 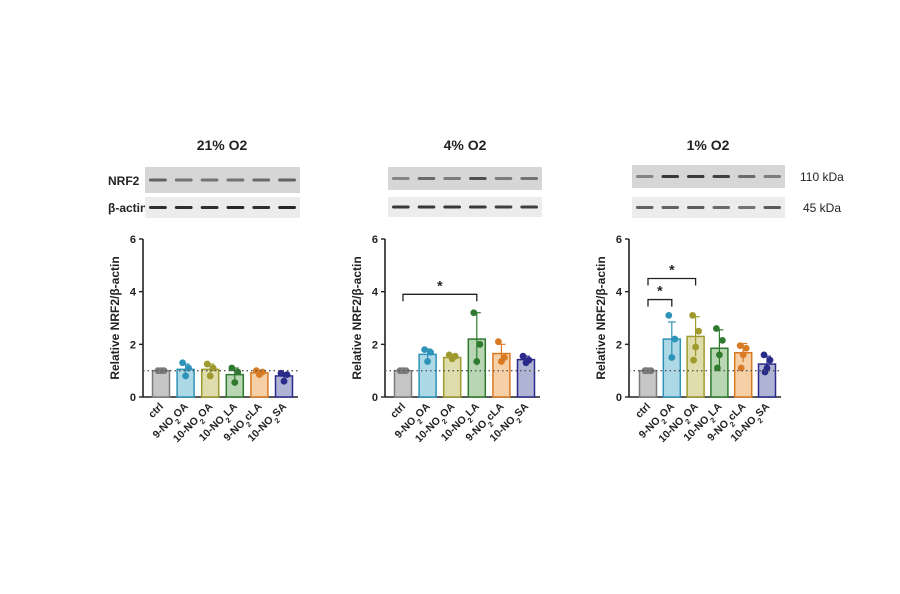 What do you see at coordinates (822, 208) in the screenshot?
I see `kda-label-actin: 45 kDa` at bounding box center [822, 208].